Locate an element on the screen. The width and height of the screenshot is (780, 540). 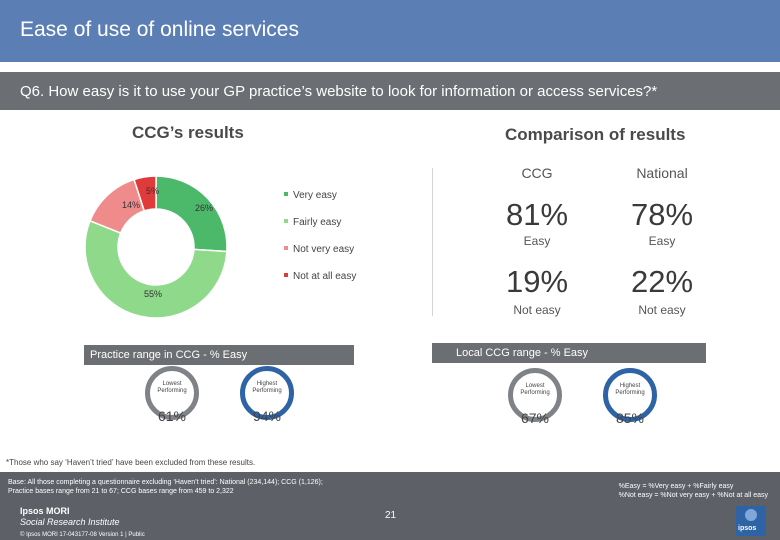
logo-circle is located at coordinates (751, 515).